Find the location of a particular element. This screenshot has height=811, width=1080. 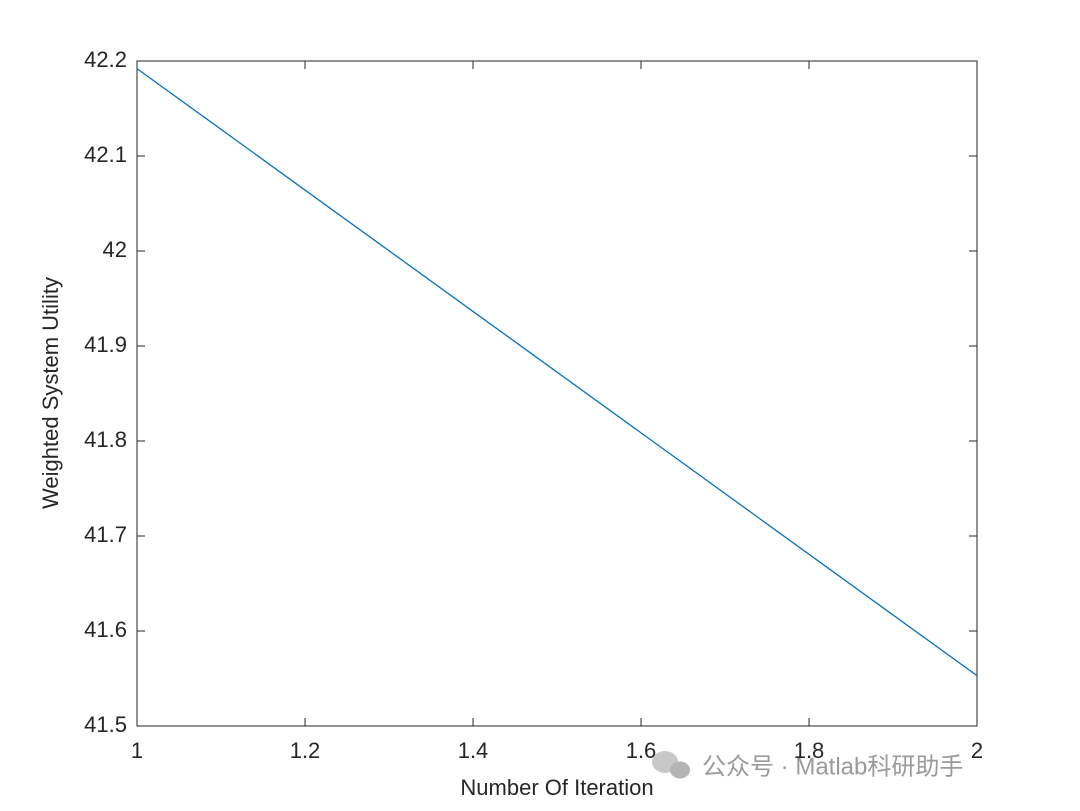

watermark: 公众号 · Matlab科研助手 is located at coordinates (832, 766).